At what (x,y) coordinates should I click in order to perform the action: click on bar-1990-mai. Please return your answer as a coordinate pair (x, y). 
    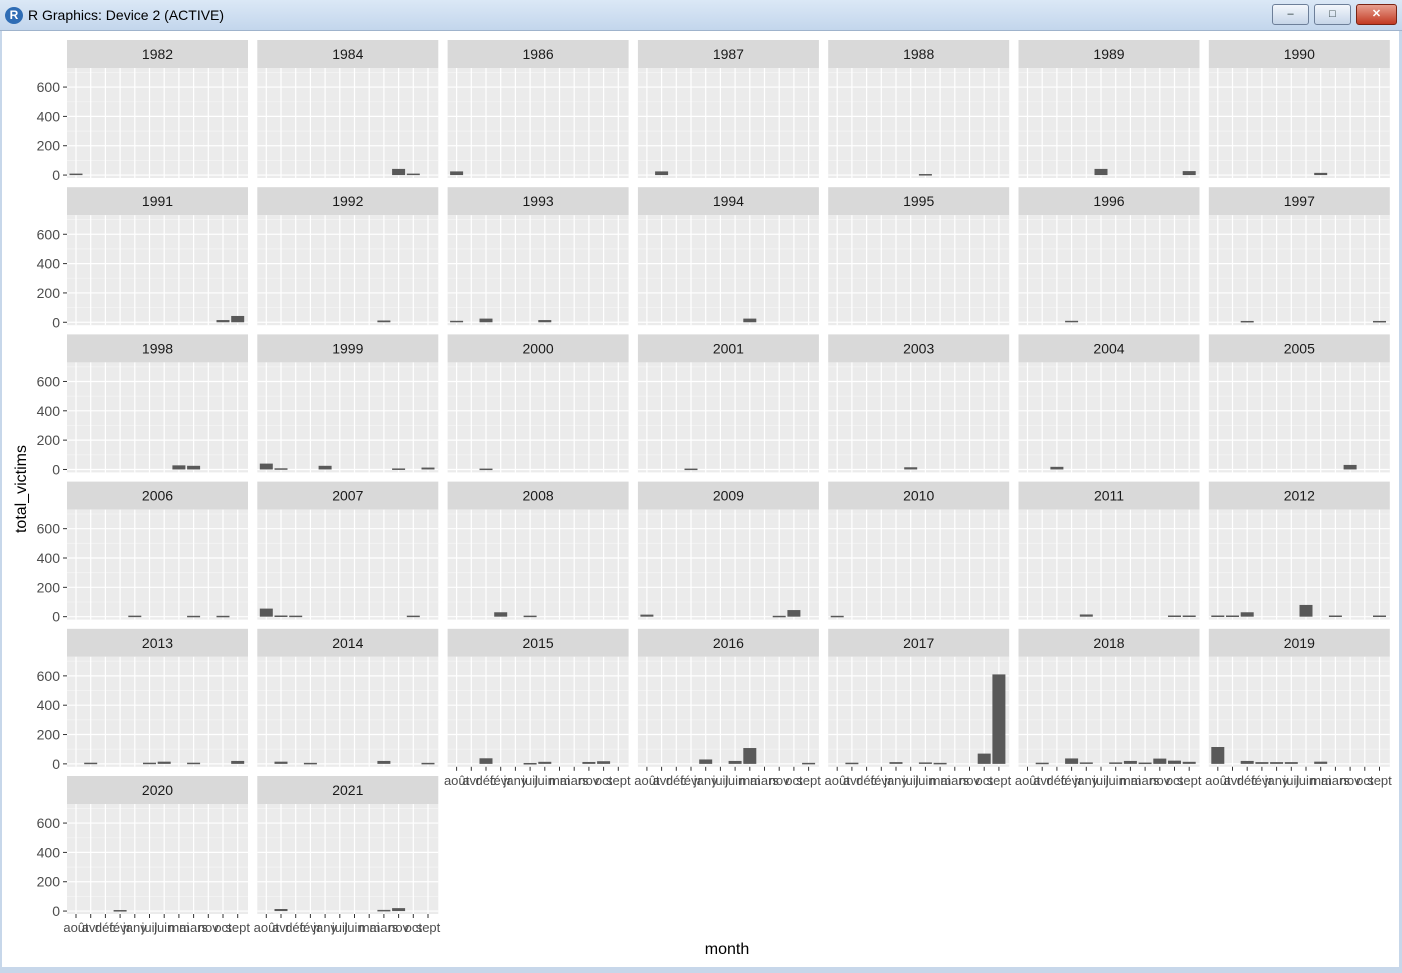
    Looking at the image, I should click on (1321, 174).